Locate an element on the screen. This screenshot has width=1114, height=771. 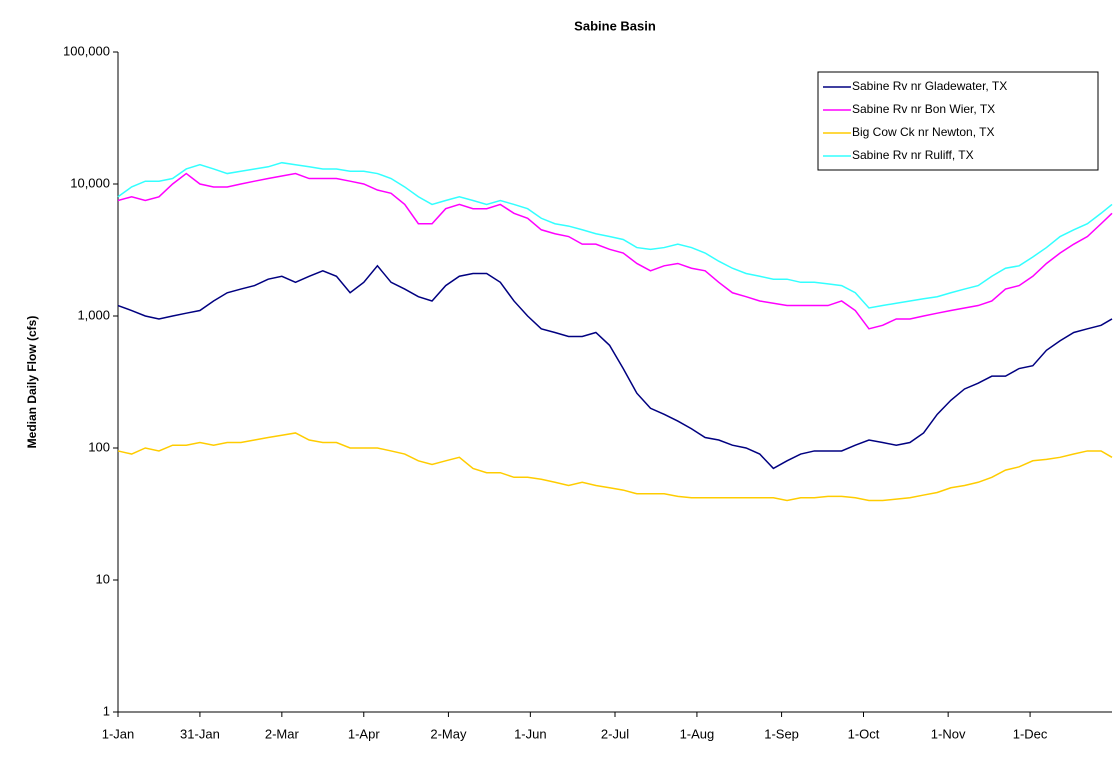
x-tick-label: 1-Aug is located at coordinates (697, 733).